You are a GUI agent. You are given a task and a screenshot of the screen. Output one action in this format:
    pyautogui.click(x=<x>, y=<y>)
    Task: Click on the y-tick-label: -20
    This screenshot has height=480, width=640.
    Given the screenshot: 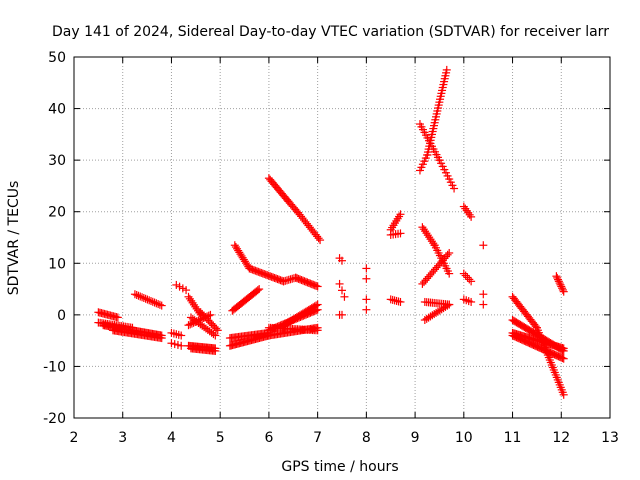 What is the action you would take?
    pyautogui.click(x=54, y=419)
    